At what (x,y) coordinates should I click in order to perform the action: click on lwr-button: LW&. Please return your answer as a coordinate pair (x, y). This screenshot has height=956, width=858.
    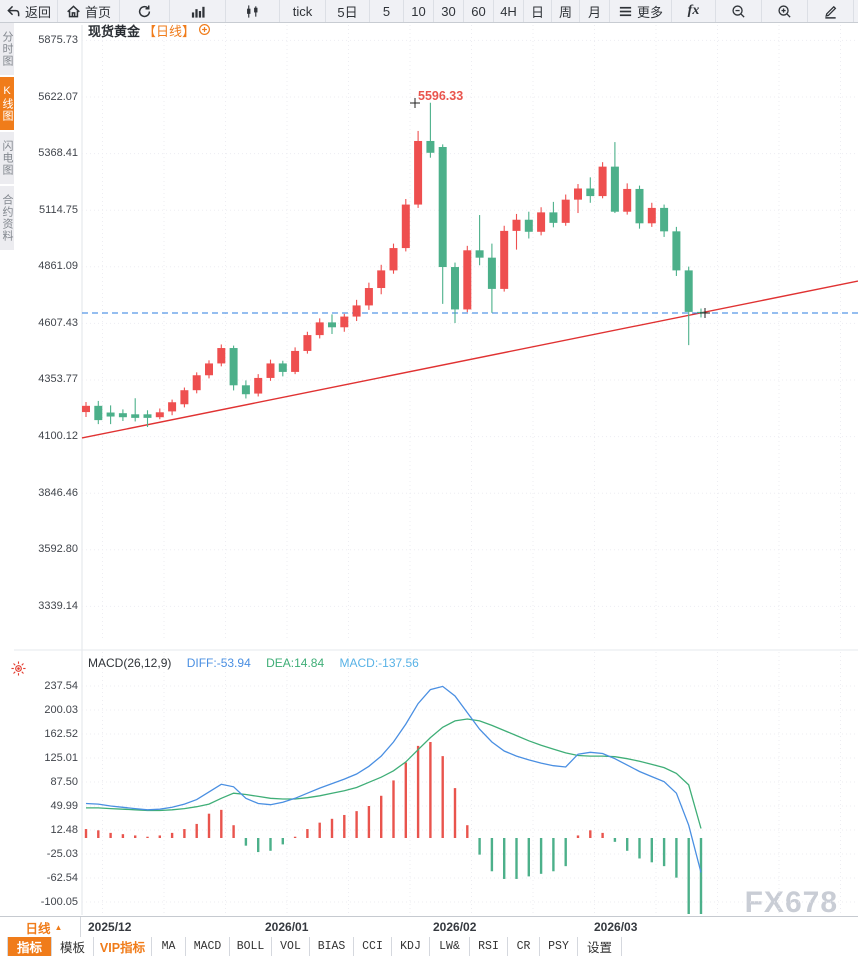
    Looking at the image, I should click on (450, 946).